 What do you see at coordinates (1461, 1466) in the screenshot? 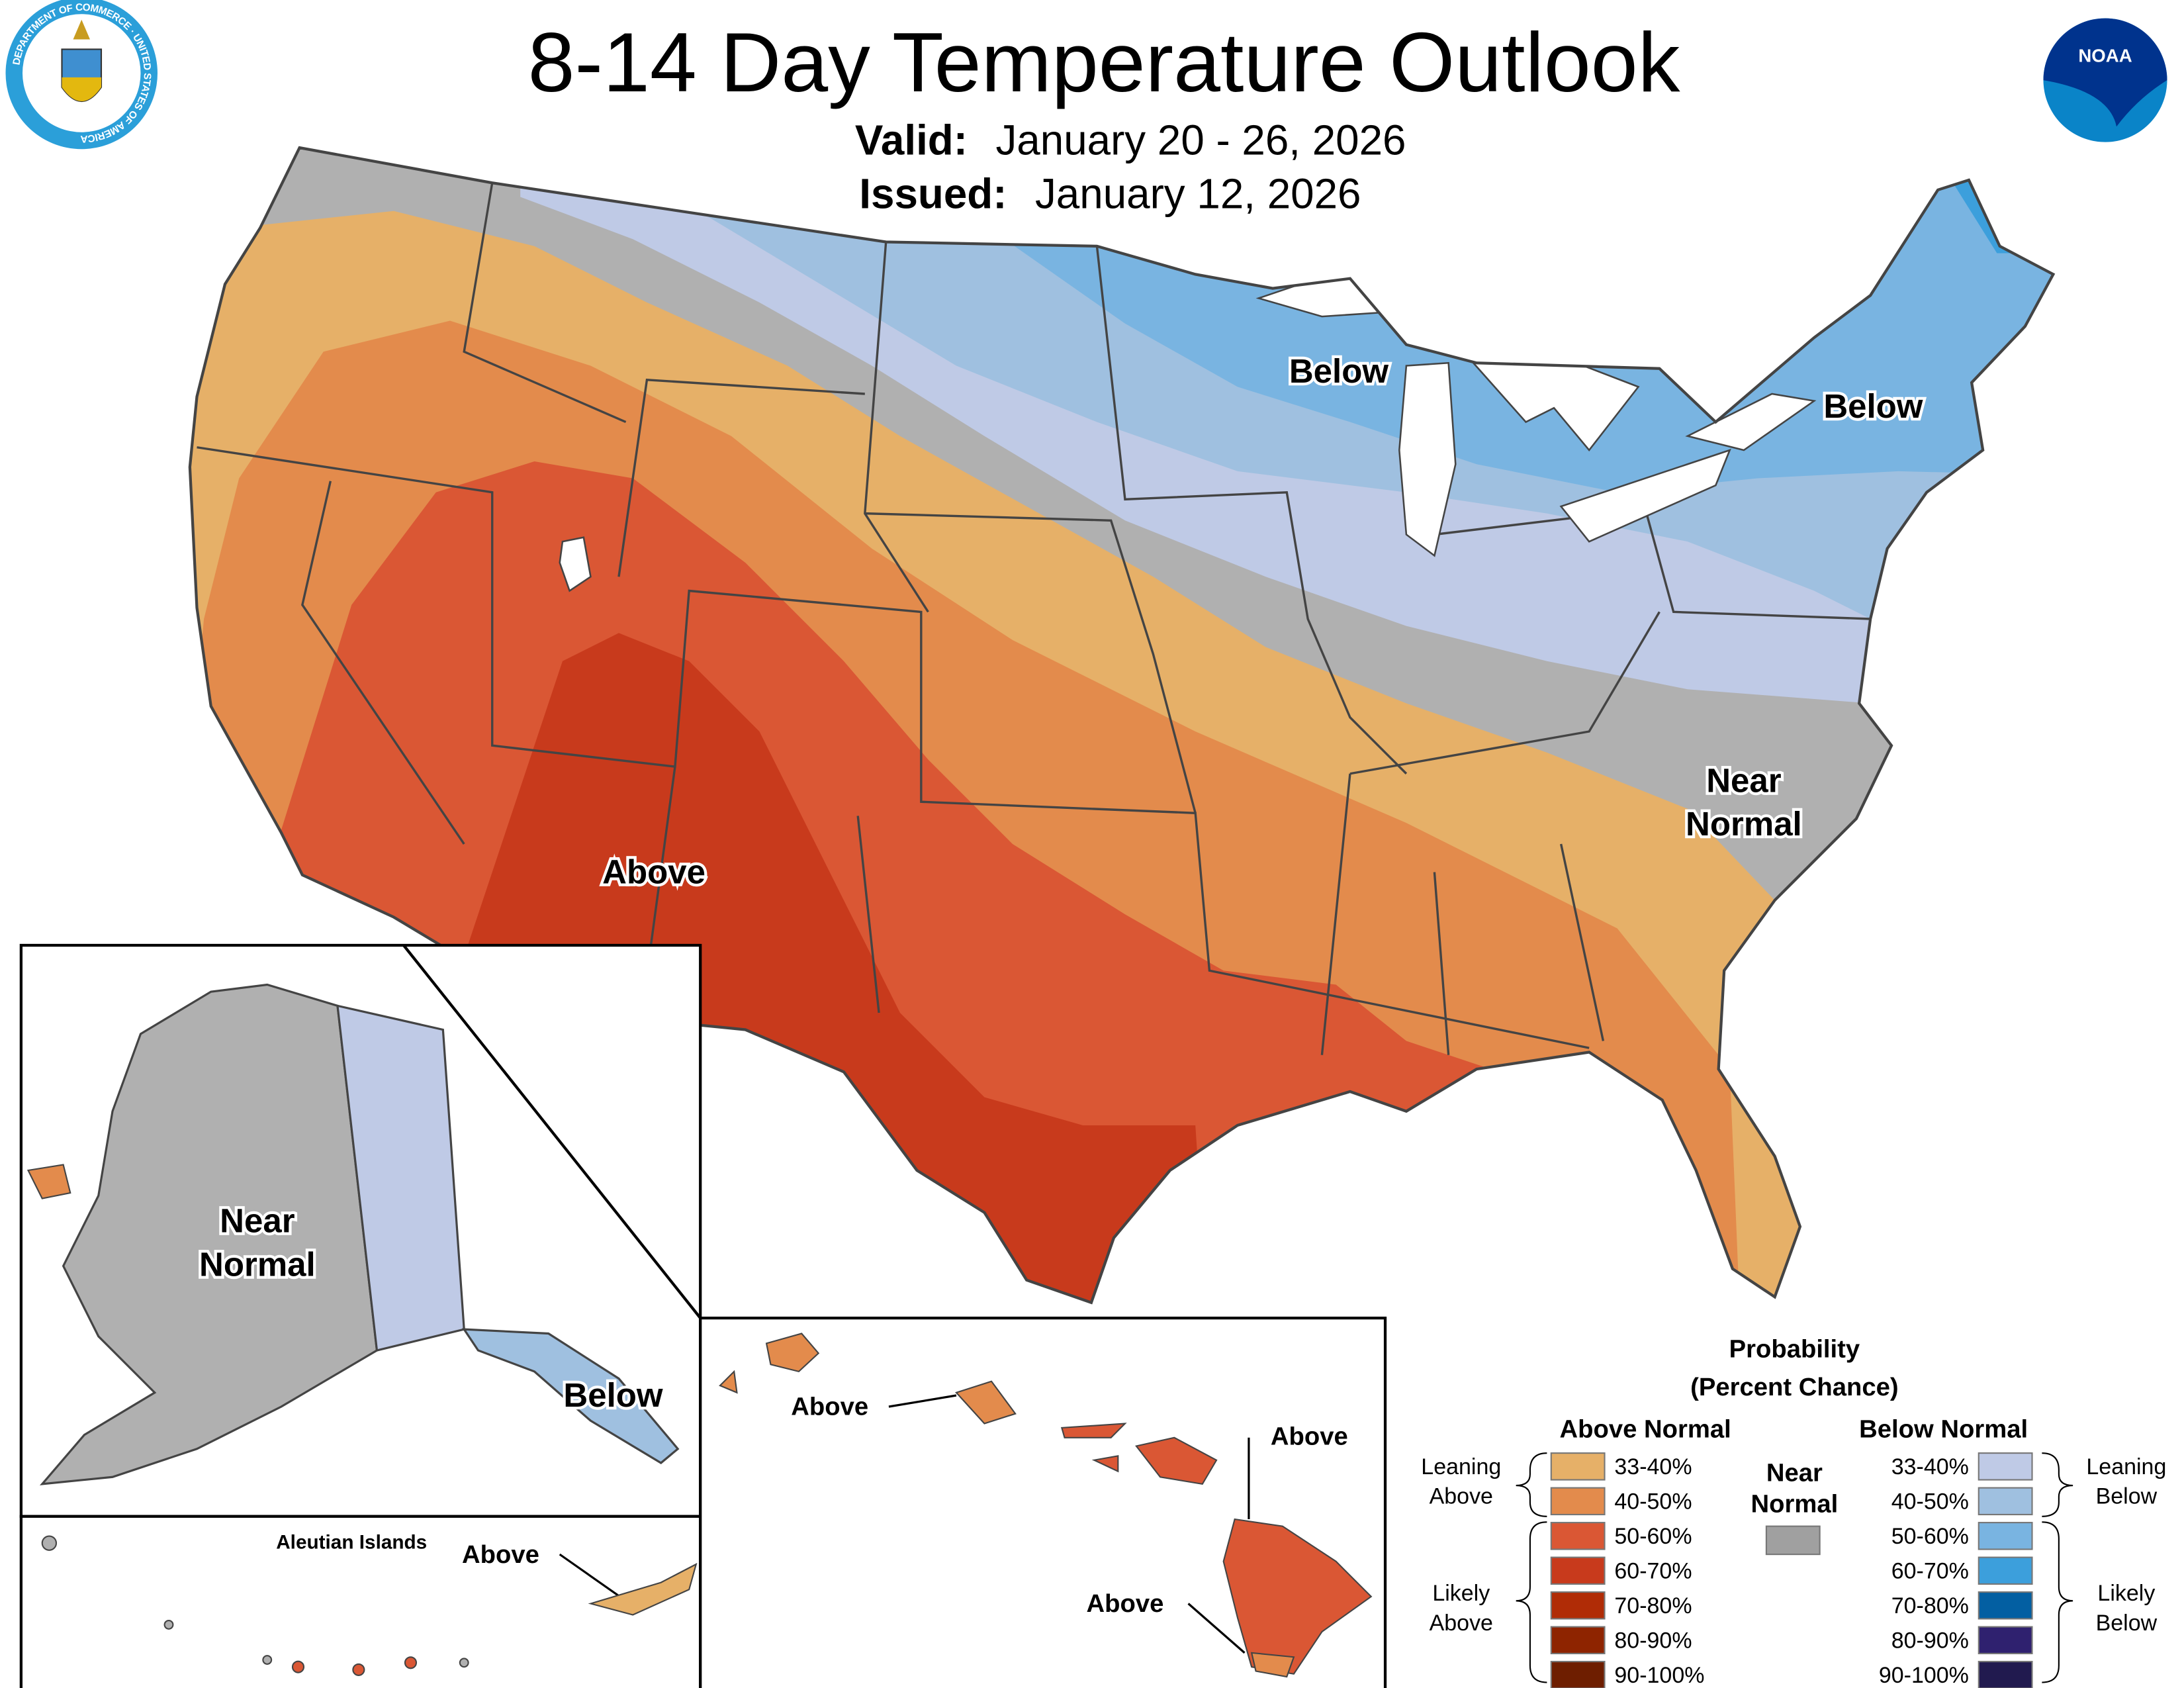
I see `legend-leaning-above-1: Leaning` at bounding box center [1461, 1466].